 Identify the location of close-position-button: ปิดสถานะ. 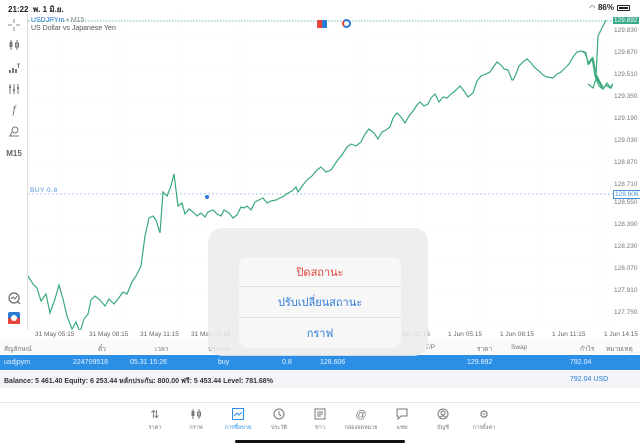
(320, 272).